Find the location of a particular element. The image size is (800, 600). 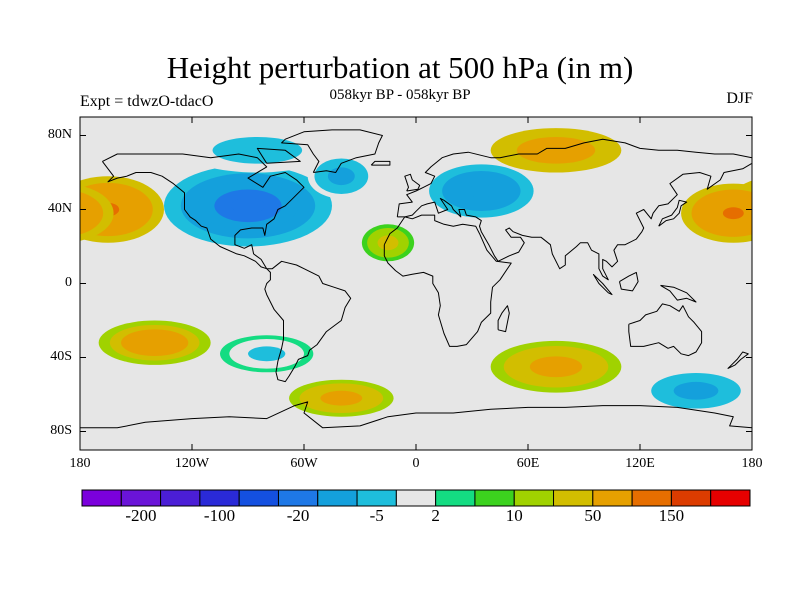

anomaly-south-pacific-low is located at coordinates (266, 354).